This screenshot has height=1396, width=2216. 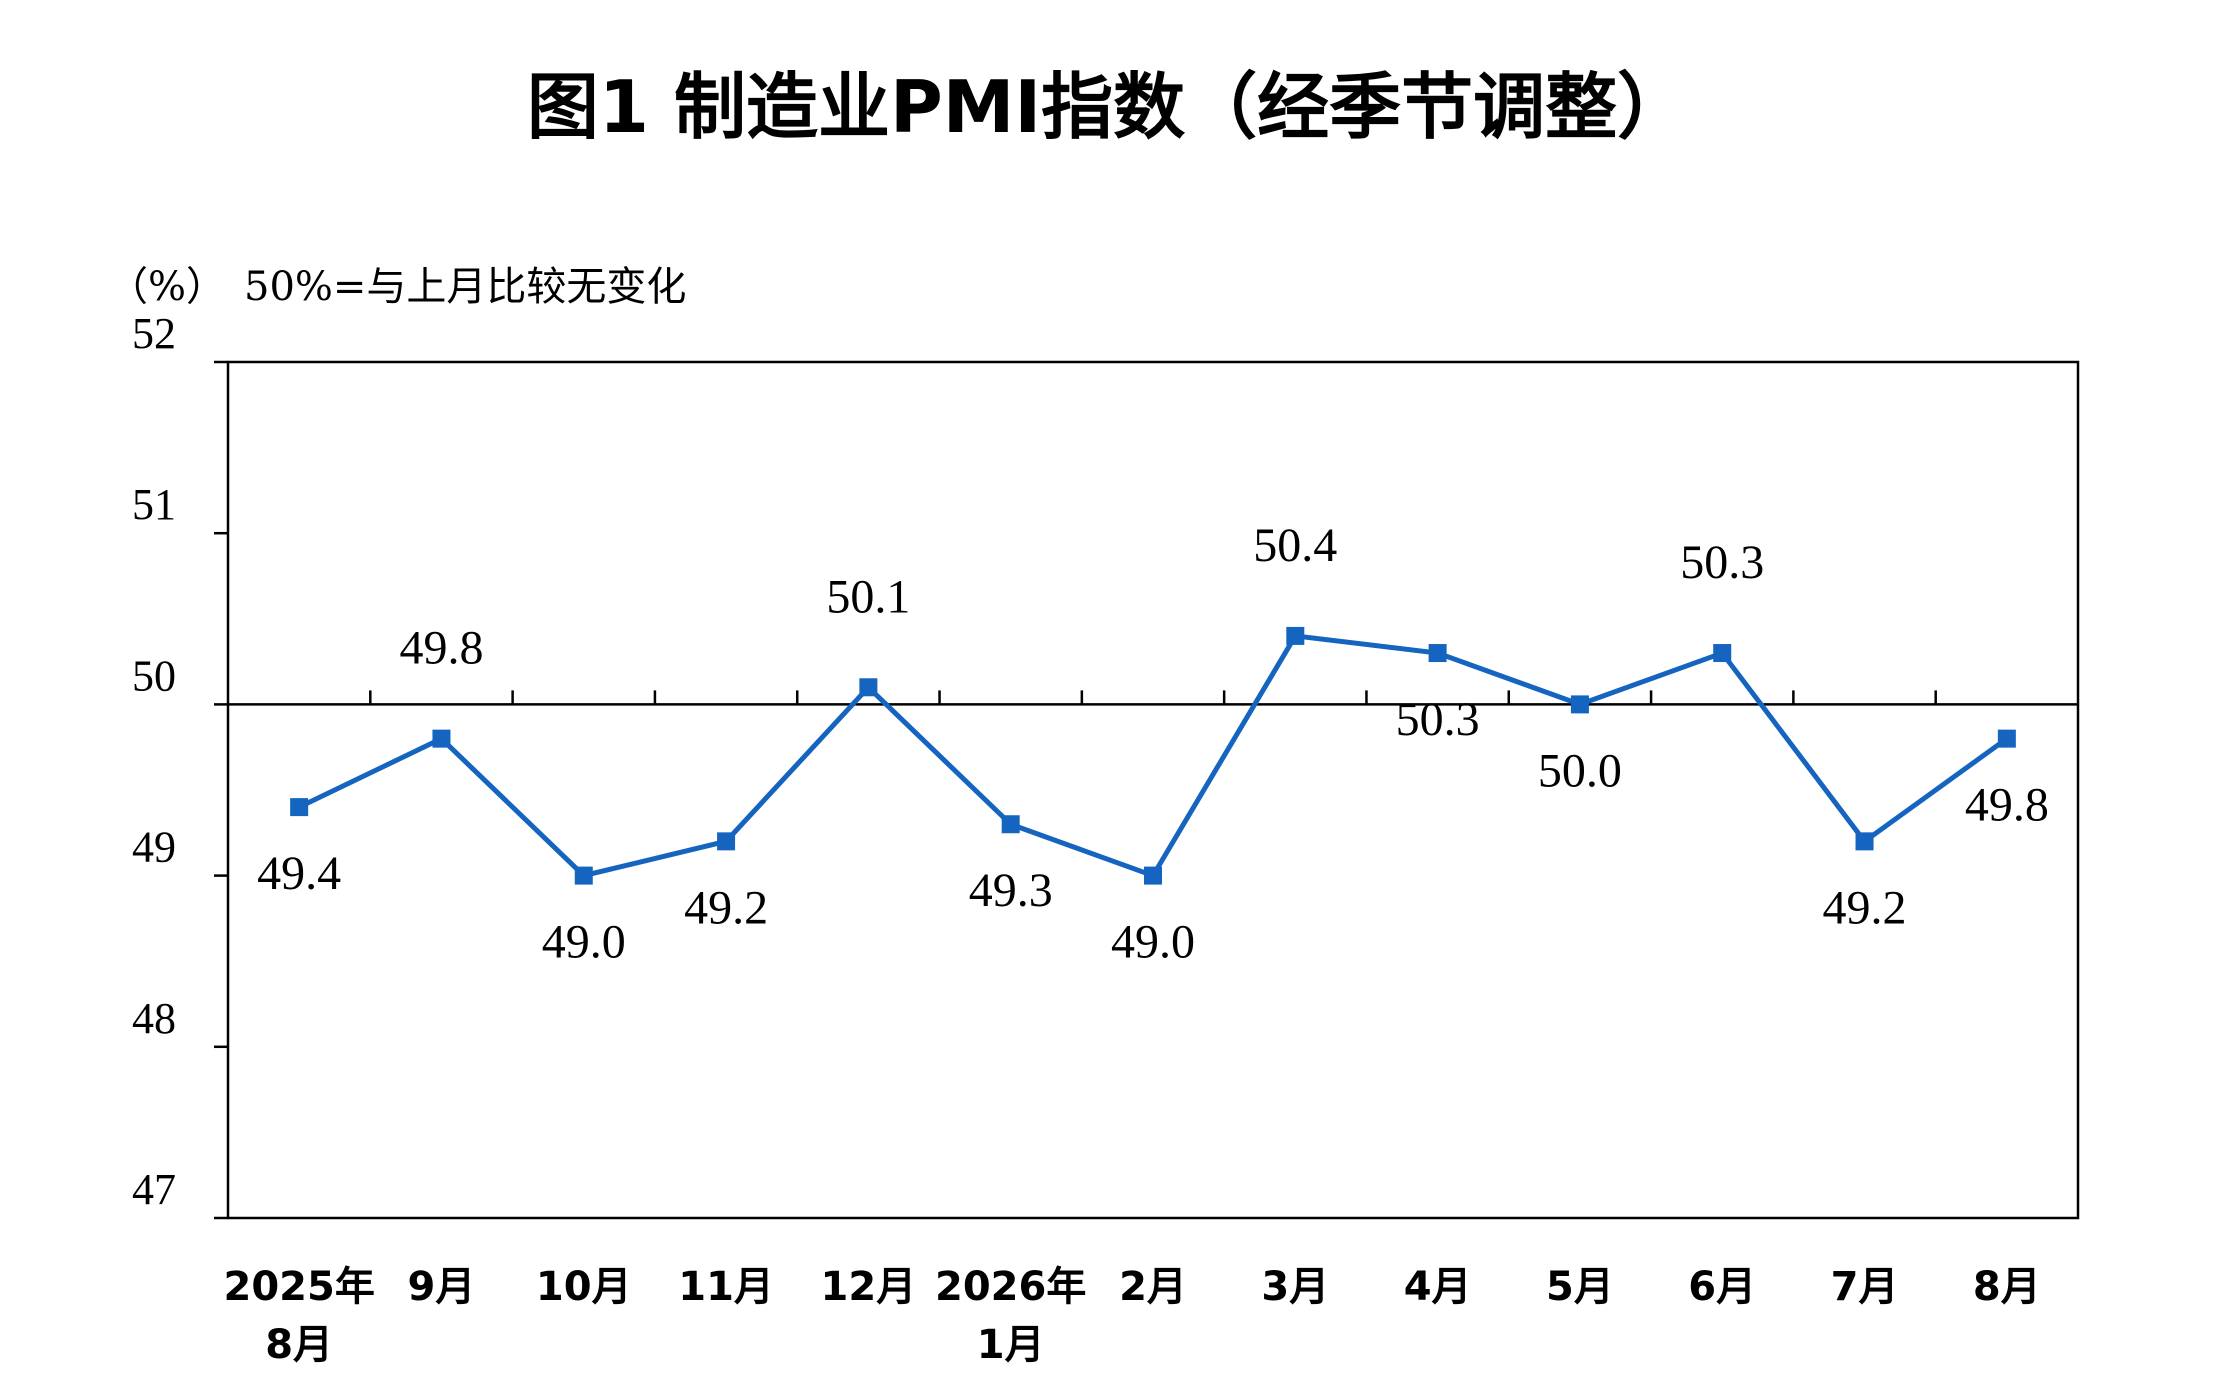 What do you see at coordinates (442, 1287) in the screenshot?
I see `x-tick-label: 9月` at bounding box center [442, 1287].